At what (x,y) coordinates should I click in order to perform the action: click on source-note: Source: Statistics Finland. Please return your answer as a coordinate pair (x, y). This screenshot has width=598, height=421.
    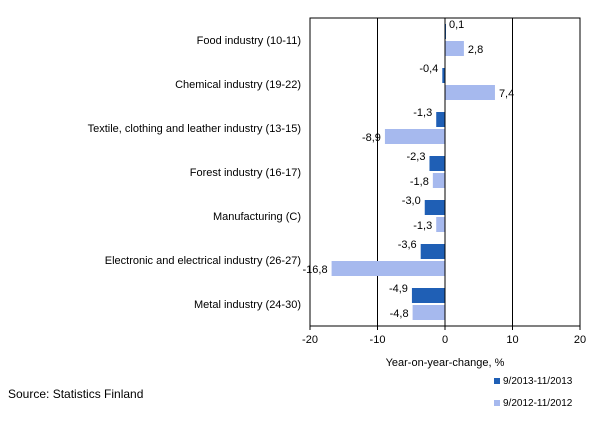
    Looking at the image, I should click on (75, 394).